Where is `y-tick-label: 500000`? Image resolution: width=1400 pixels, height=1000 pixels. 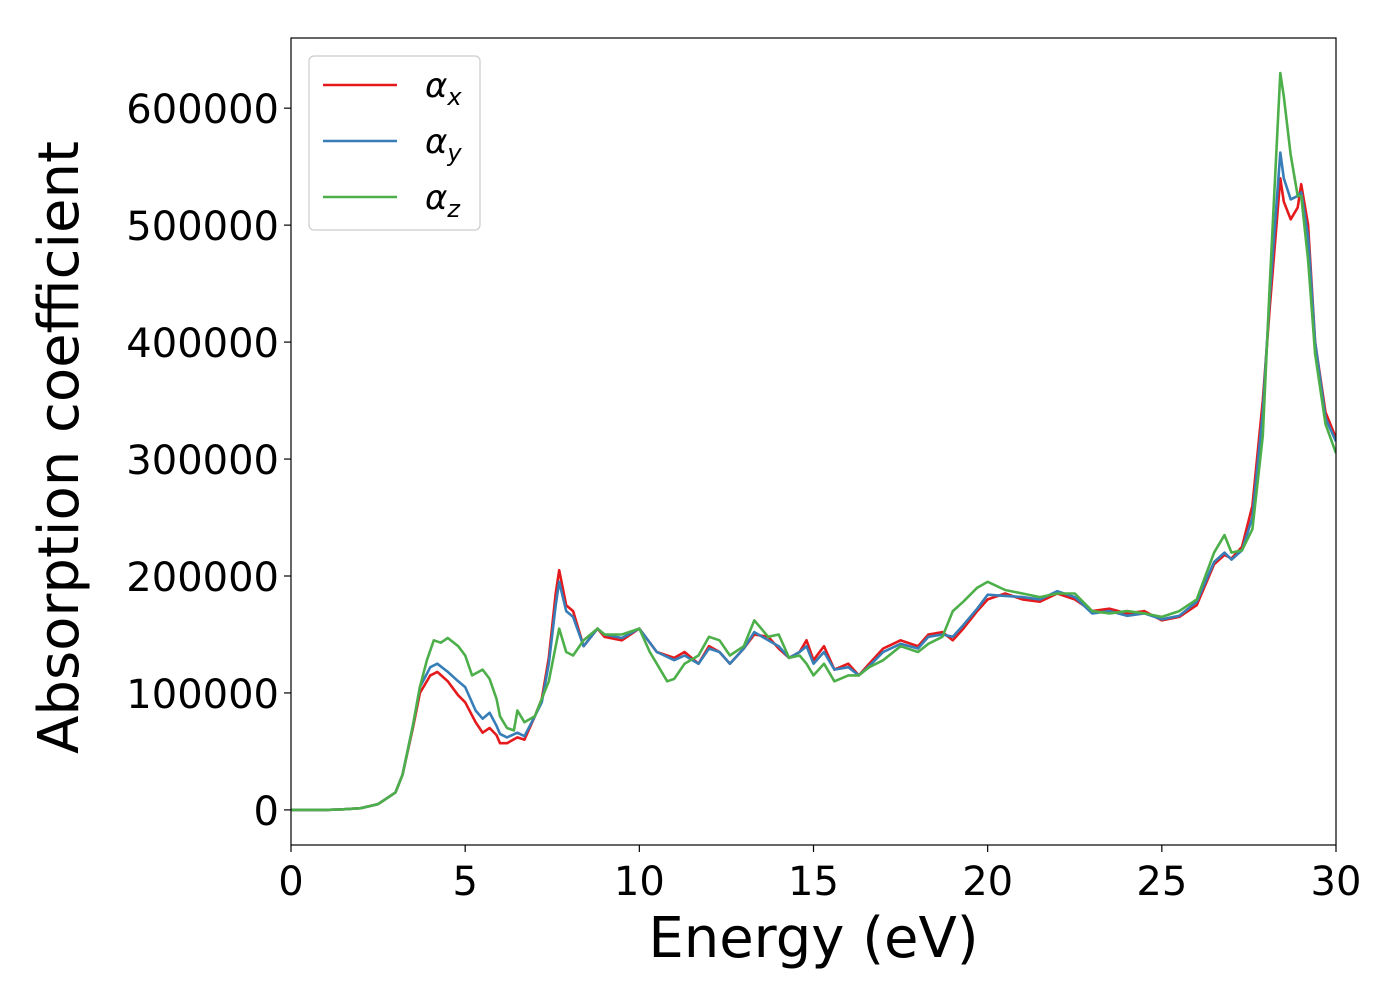 y-tick-label: 500000 is located at coordinates (202, 227).